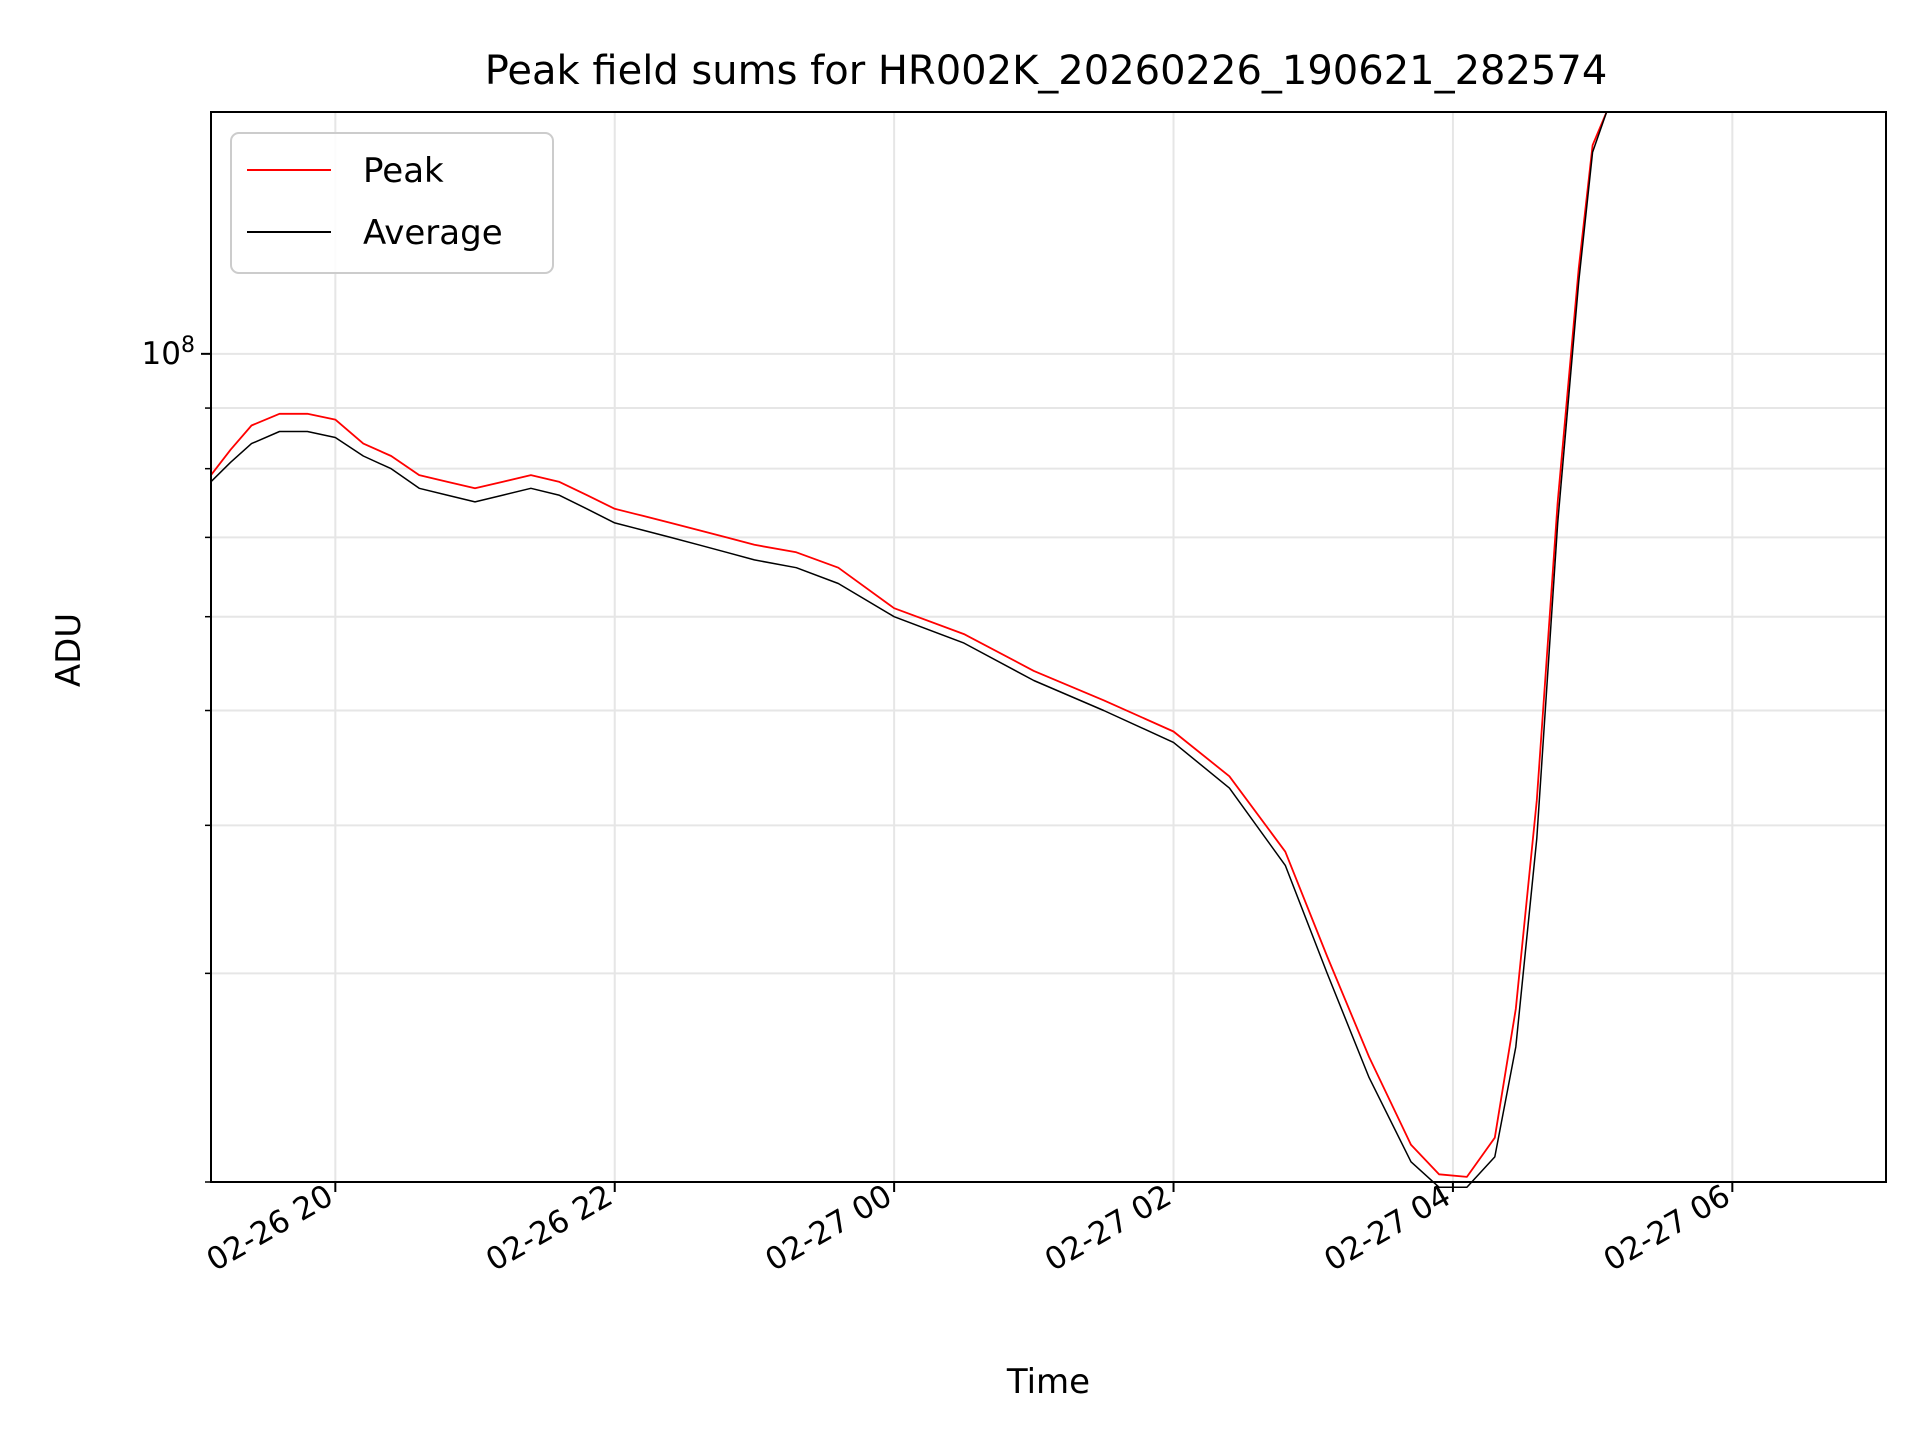  I want to click on legend-label-average: Average, so click(433, 233).